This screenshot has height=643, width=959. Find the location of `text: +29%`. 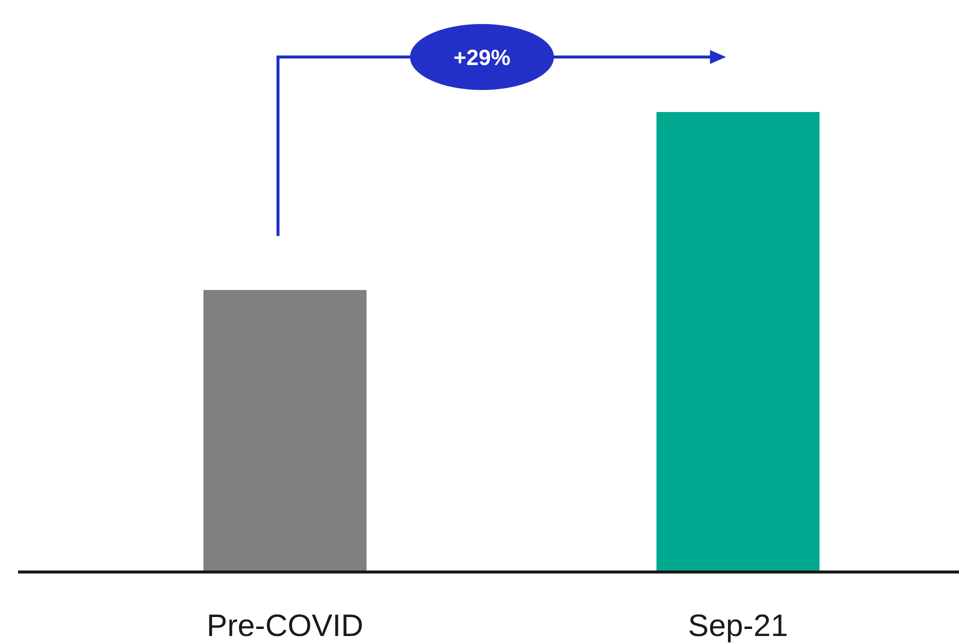

text: +29% is located at coordinates (482, 57).